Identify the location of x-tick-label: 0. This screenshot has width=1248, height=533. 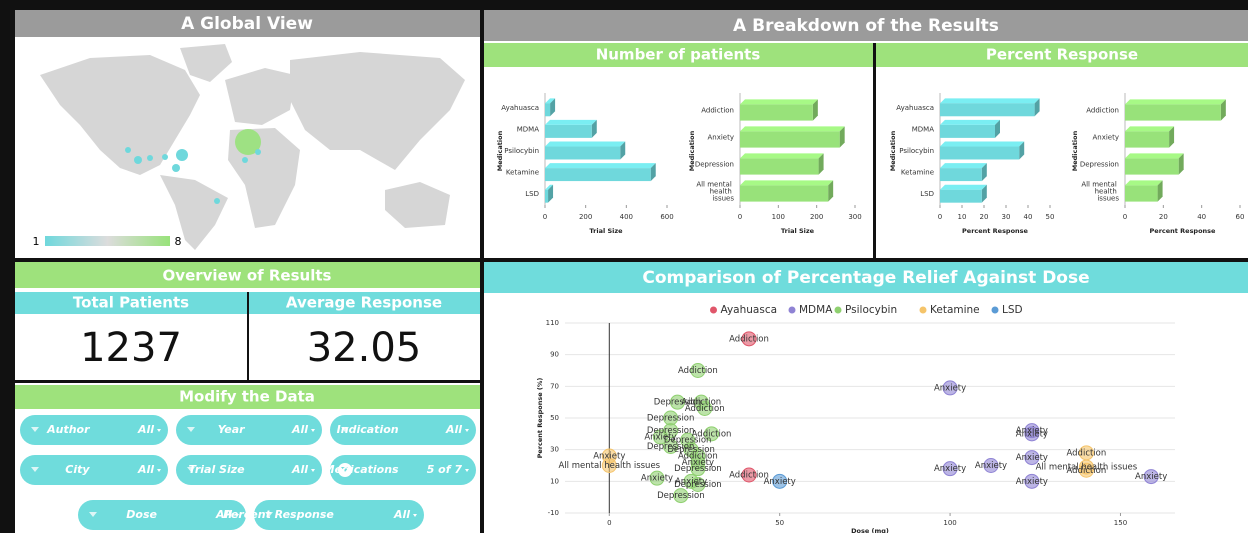
(1125, 217).